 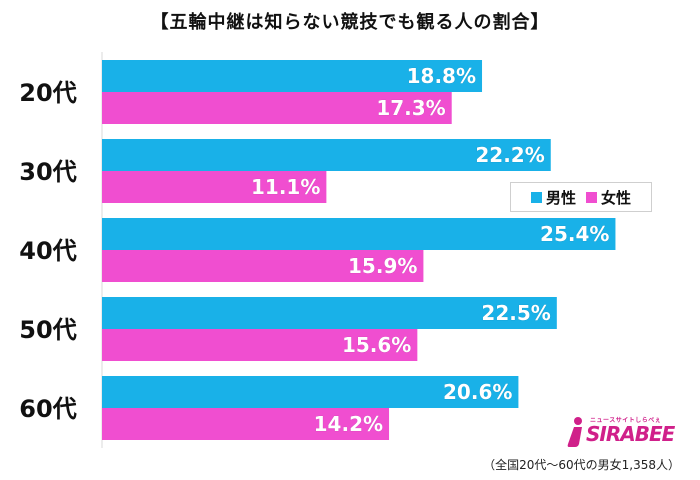 I want to click on category-label: 20代, so click(x=47, y=93).